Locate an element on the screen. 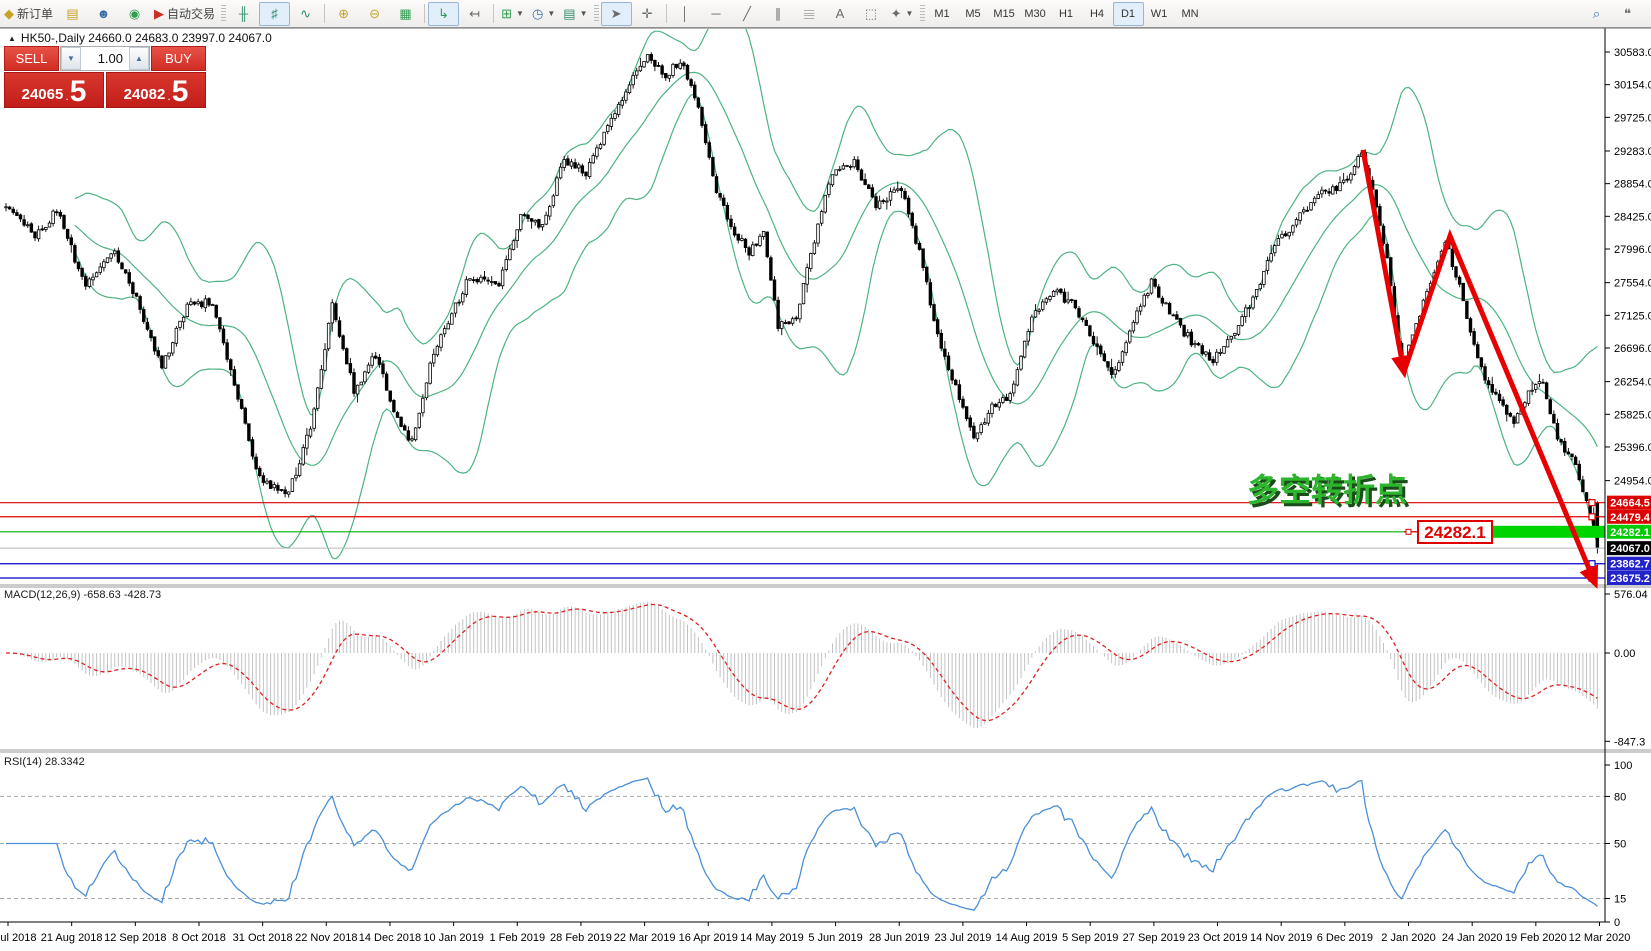 The height and width of the screenshot is (951, 1651). chart-shift-button: ↤ is located at coordinates (474, 14).